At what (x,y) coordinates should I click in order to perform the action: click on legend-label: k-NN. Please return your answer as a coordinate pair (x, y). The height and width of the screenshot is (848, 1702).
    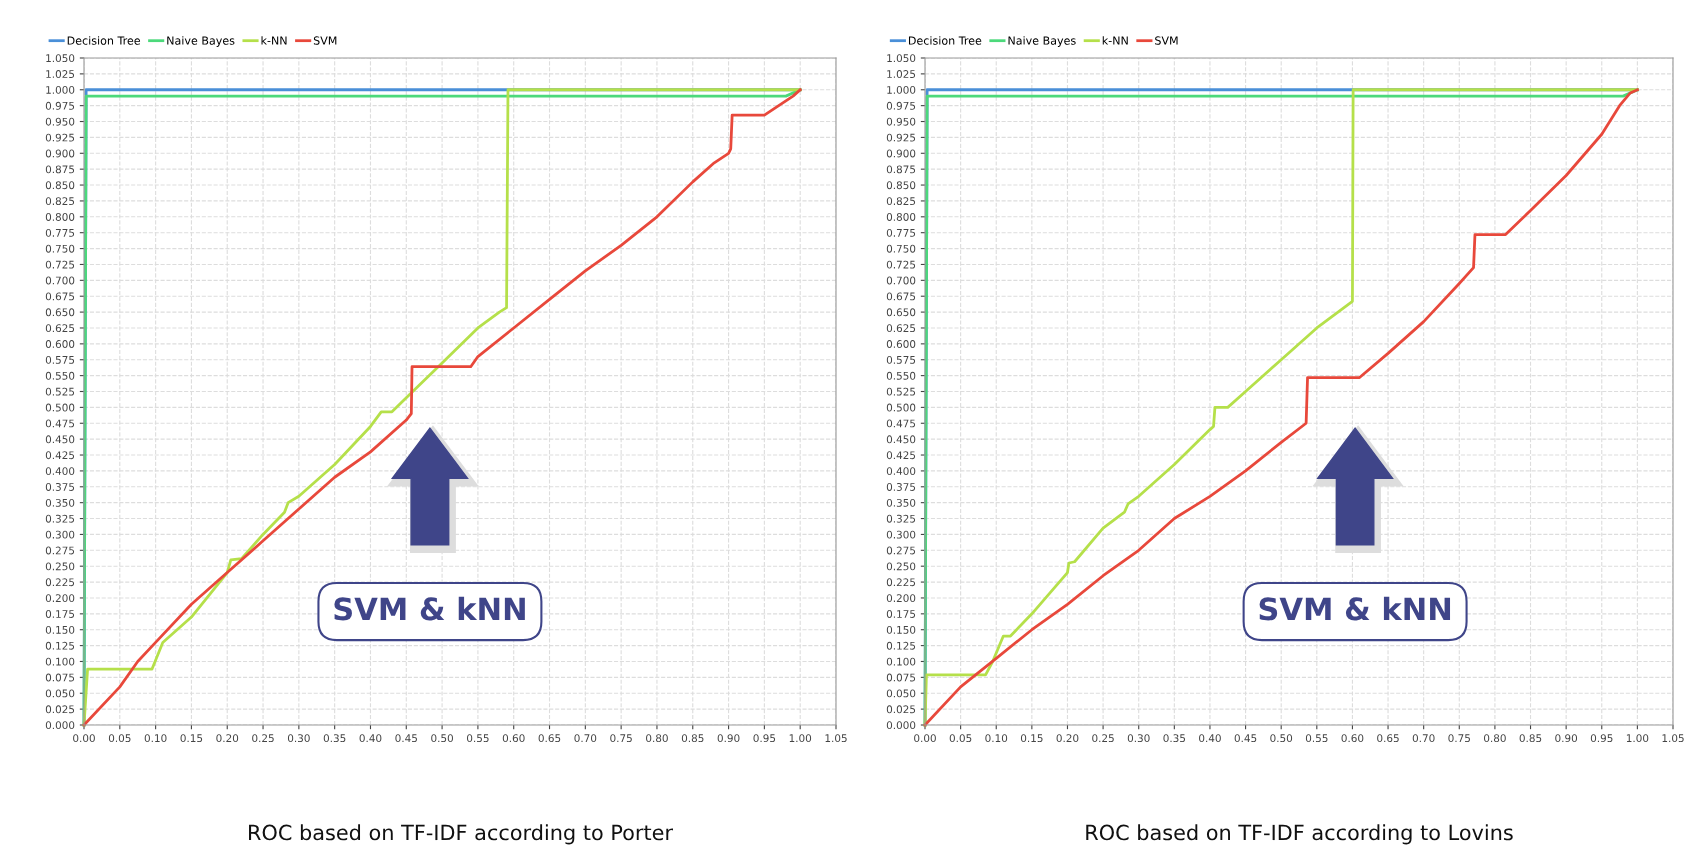
    Looking at the image, I should click on (1115, 40).